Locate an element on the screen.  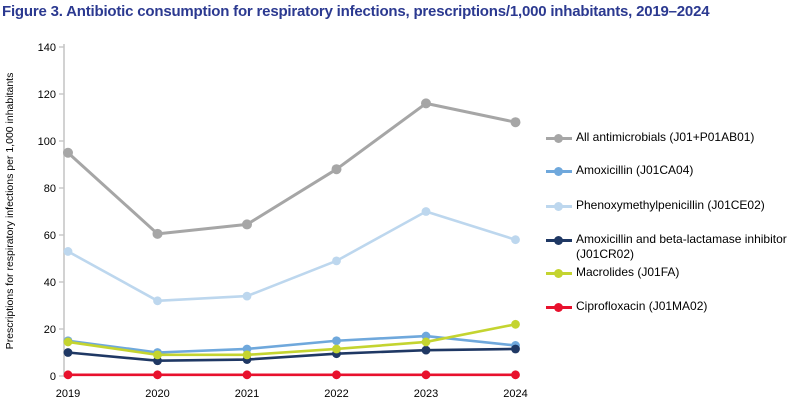
y-tick-label: 120 is located at coordinates (47, 95).